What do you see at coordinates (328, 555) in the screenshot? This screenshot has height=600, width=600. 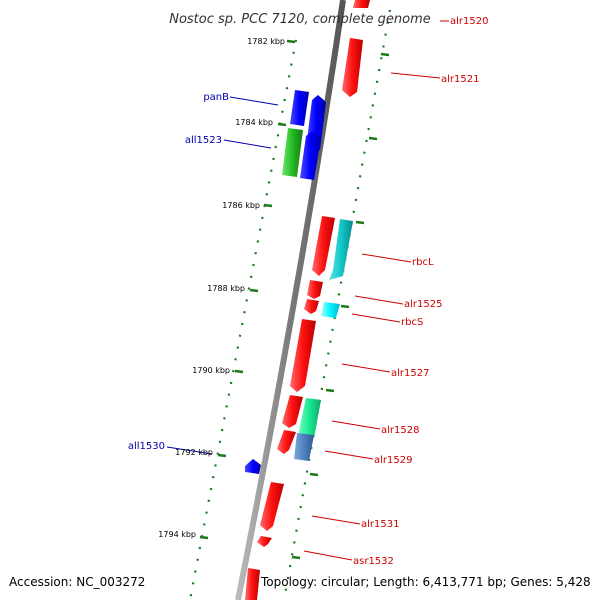 I see `leader-asr1532` at bounding box center [328, 555].